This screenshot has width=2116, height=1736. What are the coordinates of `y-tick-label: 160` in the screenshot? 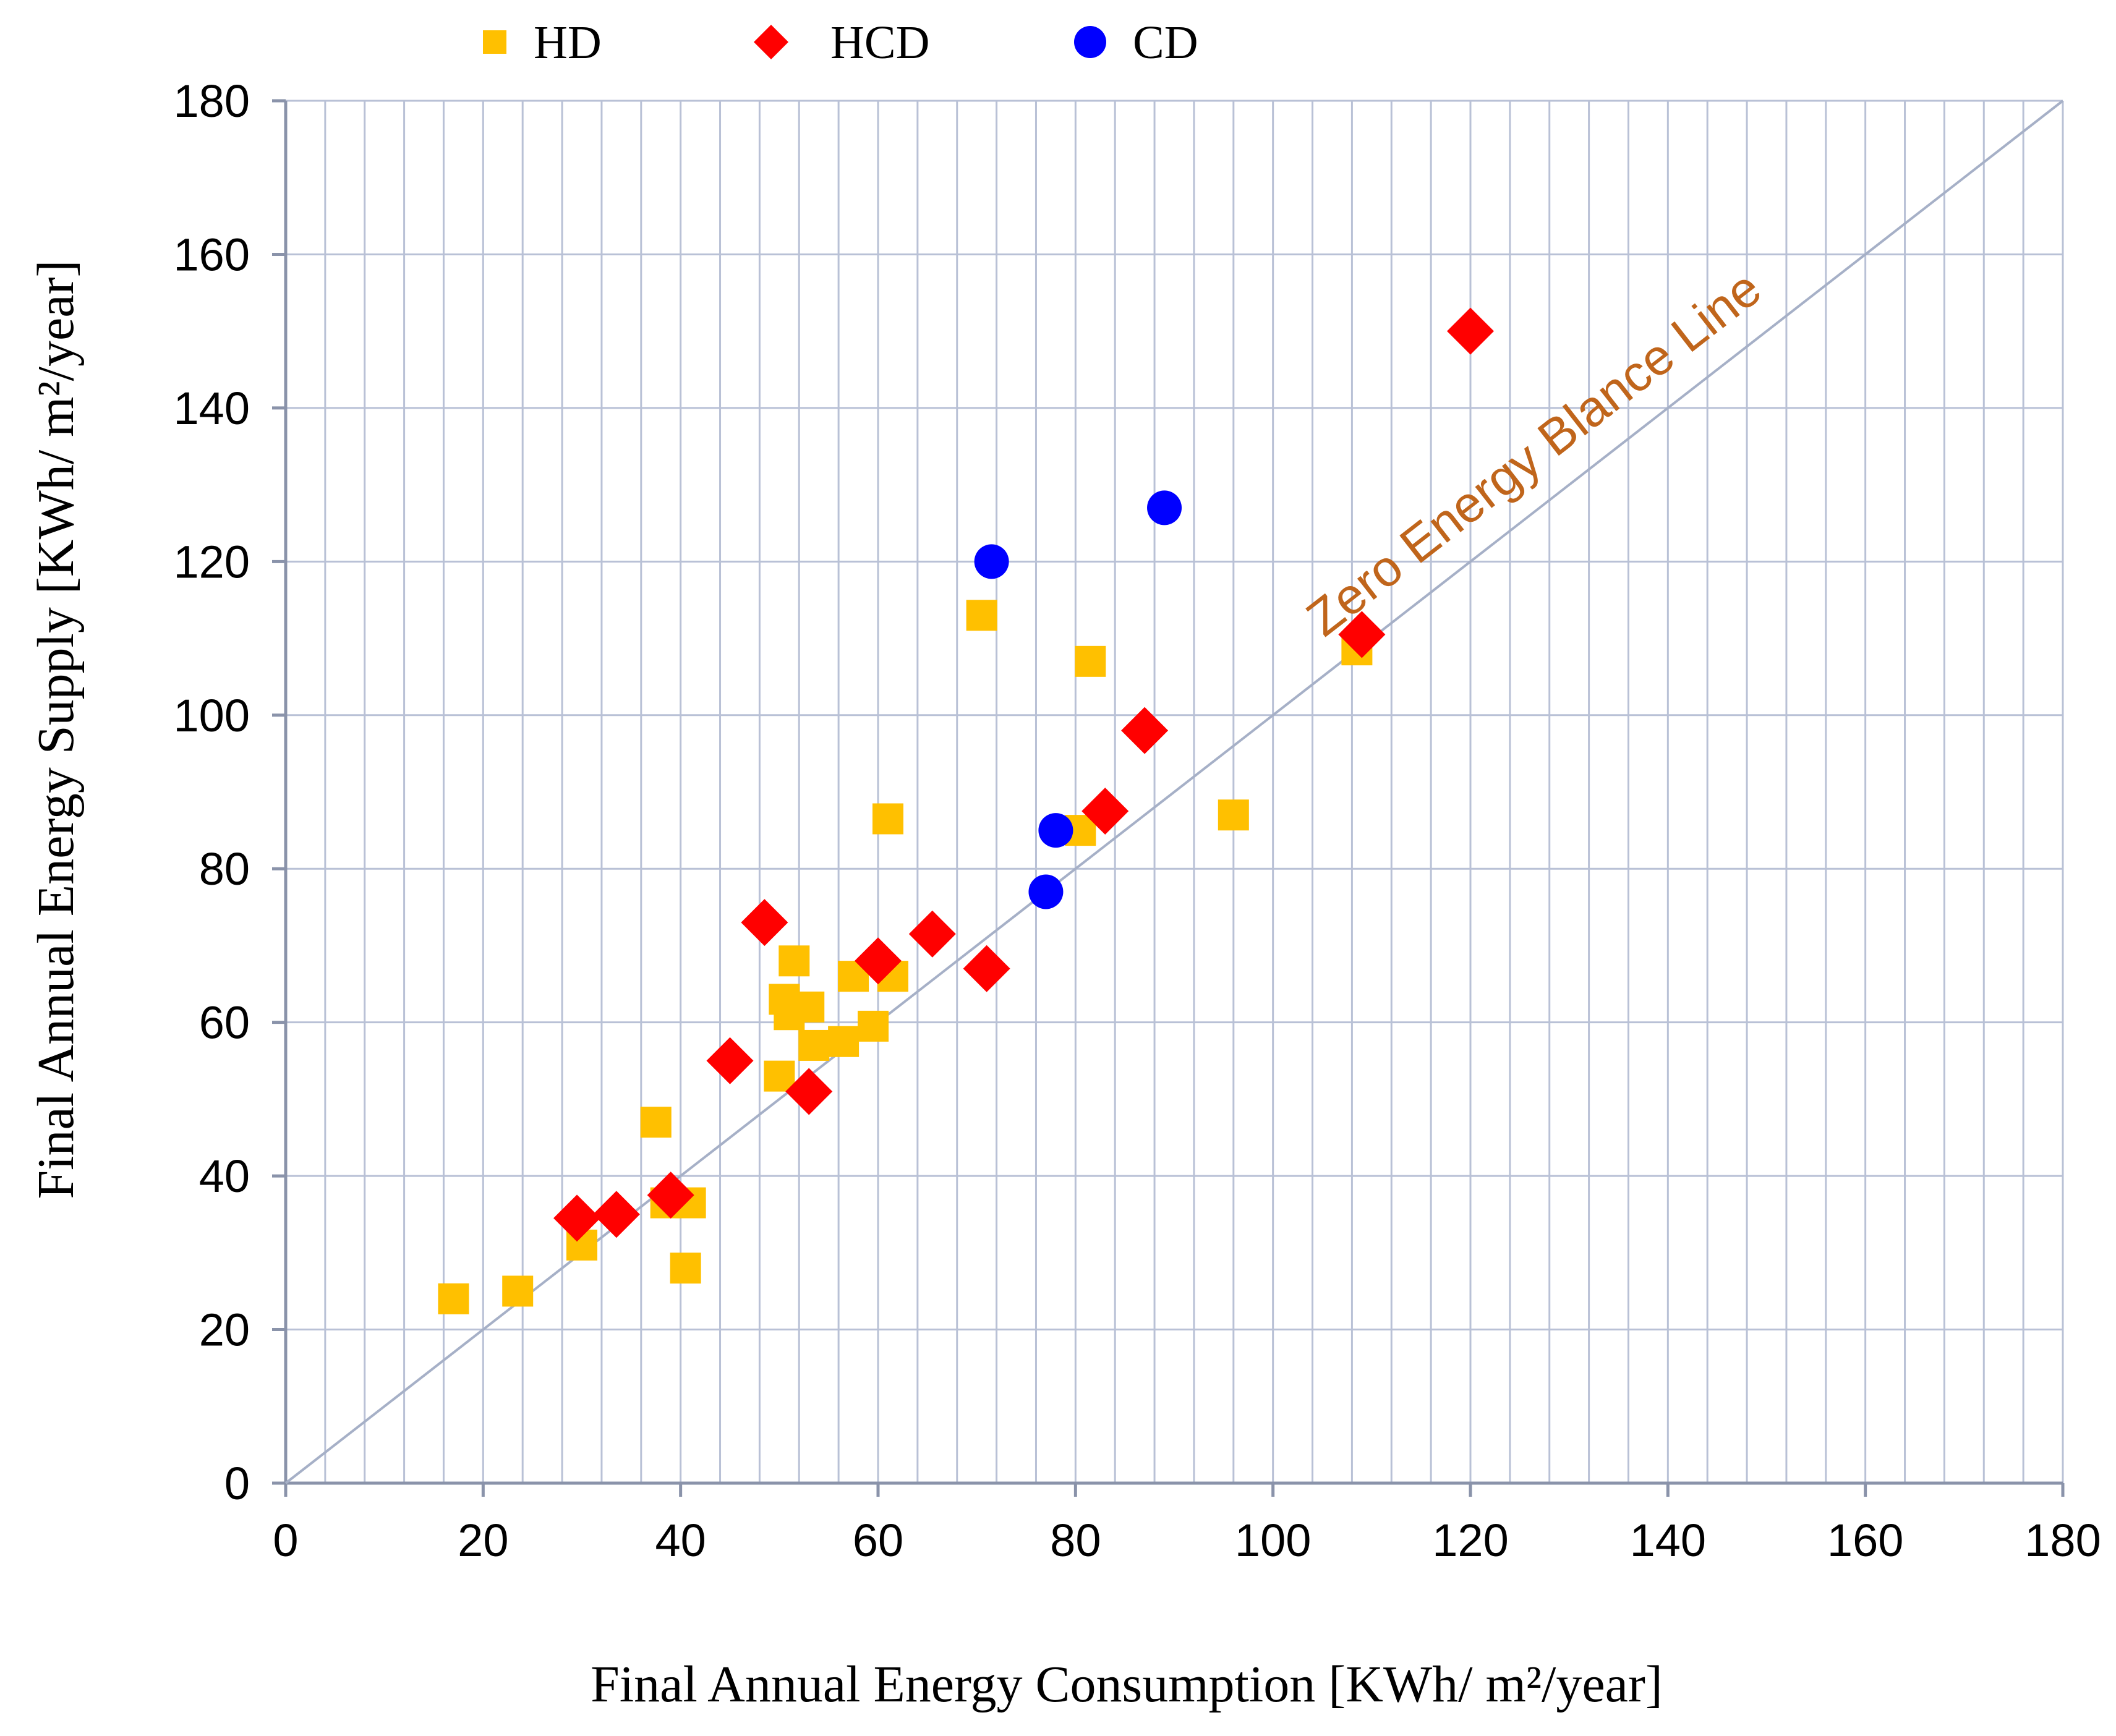 It's located at (212, 254).